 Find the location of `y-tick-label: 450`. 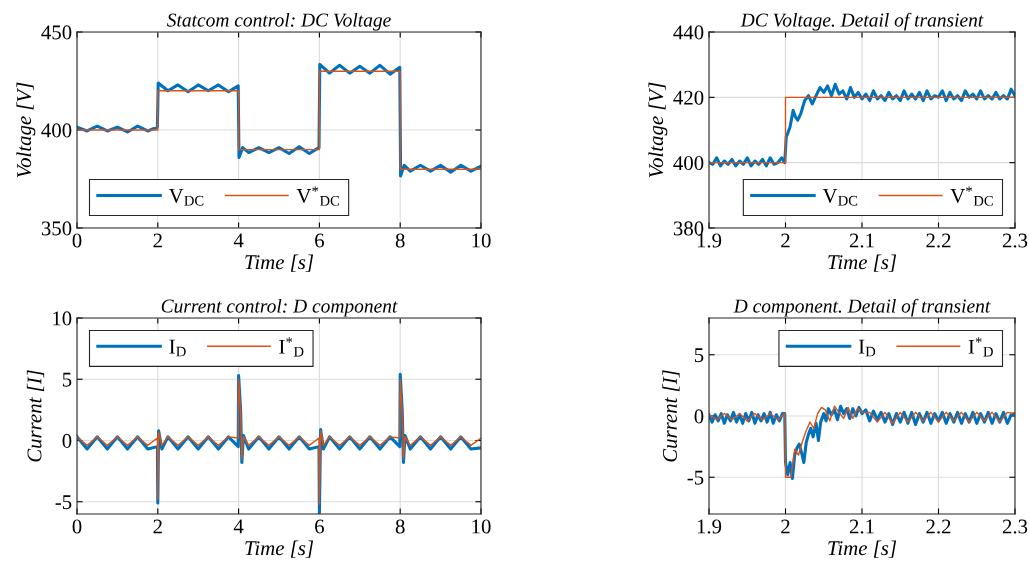

y-tick-label: 450 is located at coordinates (56, 32).